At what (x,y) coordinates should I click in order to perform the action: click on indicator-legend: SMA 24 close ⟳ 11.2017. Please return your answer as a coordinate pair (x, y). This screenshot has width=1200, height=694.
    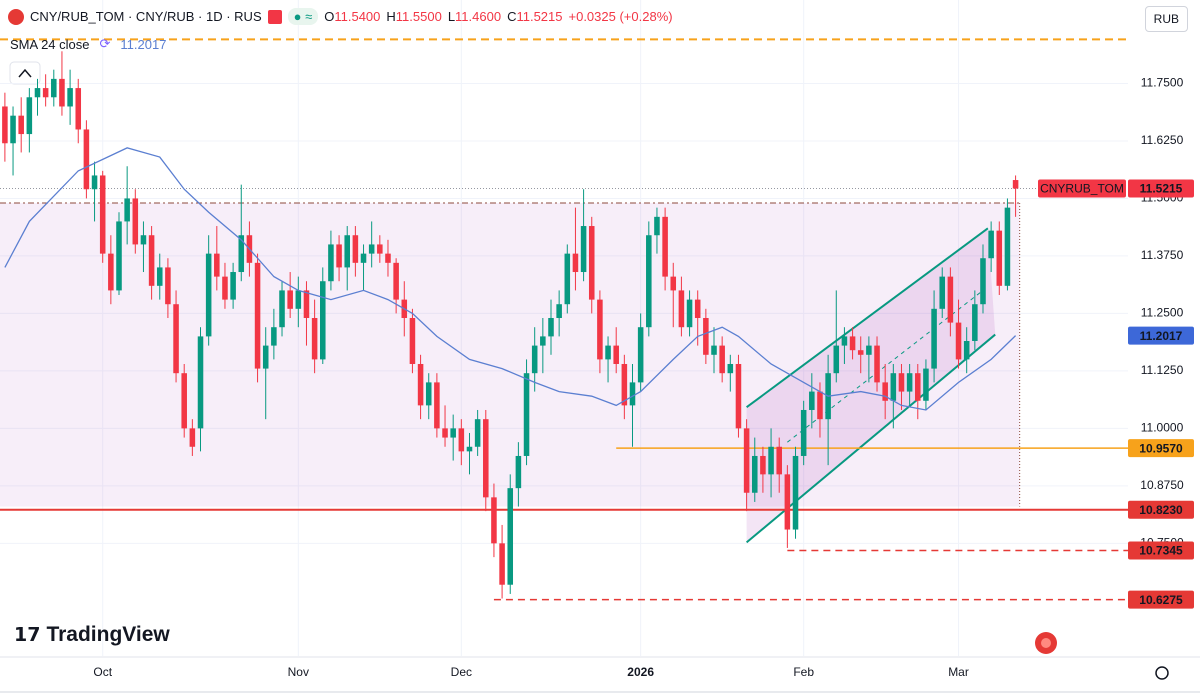
    Looking at the image, I should click on (88, 44).